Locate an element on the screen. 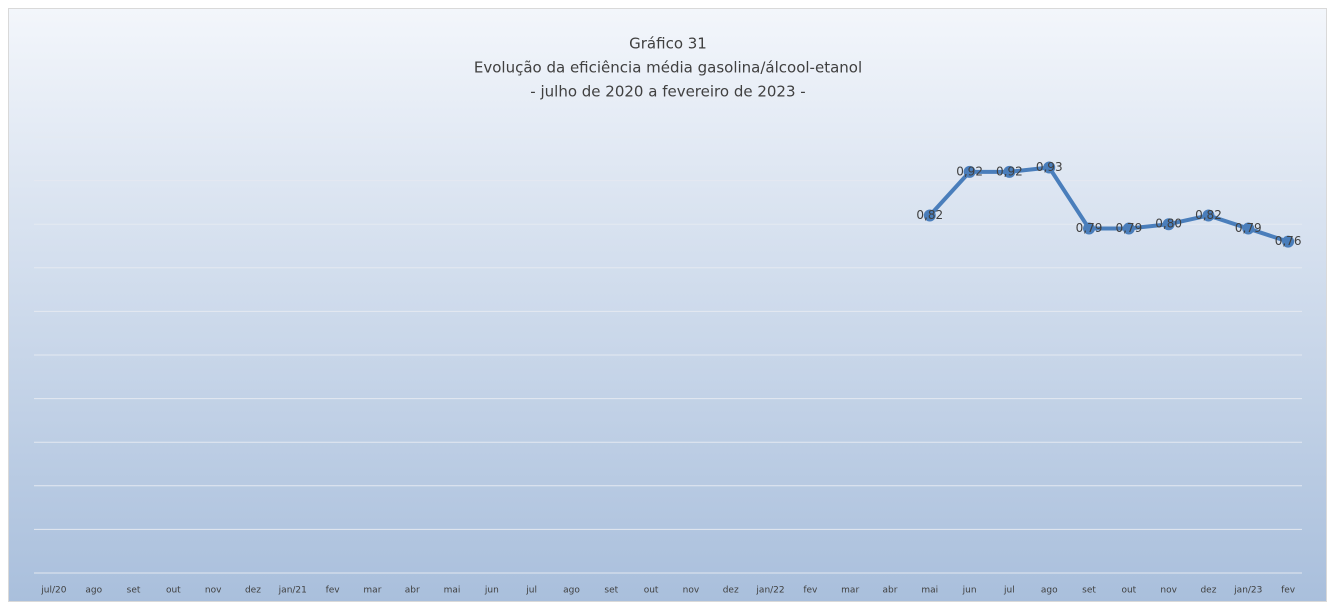 Image resolution: width=1335 pixels, height=610 pixels. chart-title: - julho de 2020 a fevereiro de 2023 - is located at coordinates (667, 92).